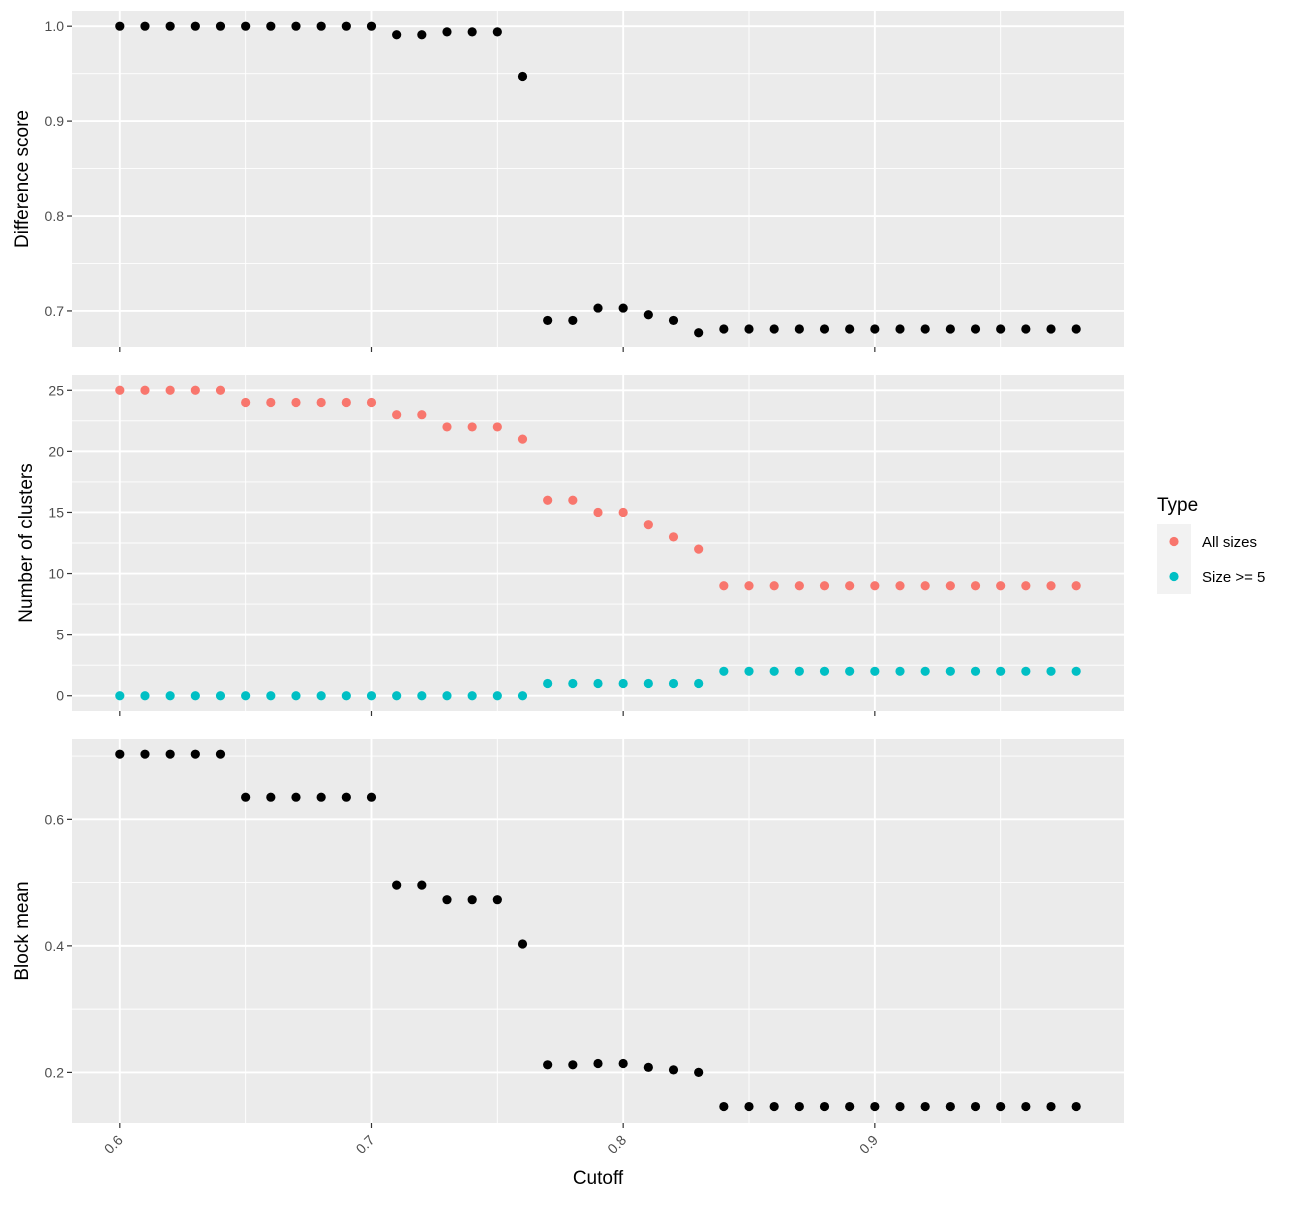  What do you see at coordinates (55, 946) in the screenshot?
I see `y-tick-label: 0.4` at bounding box center [55, 946].